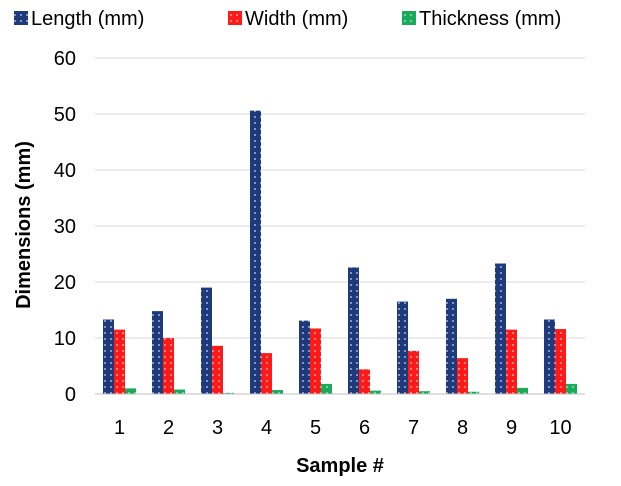  I want to click on legend-label: Length (mm), so click(87, 19).